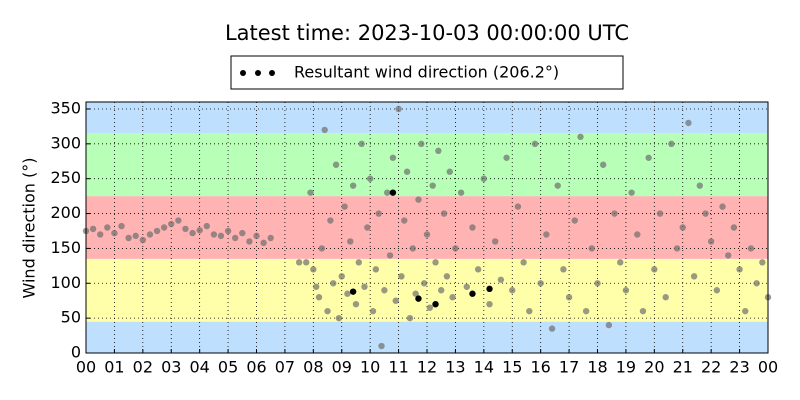 Image resolution: width=800 pixels, height=400 pixels. Describe the element at coordinates (370, 367) in the screenshot. I see `x-tick-label: 10` at that location.